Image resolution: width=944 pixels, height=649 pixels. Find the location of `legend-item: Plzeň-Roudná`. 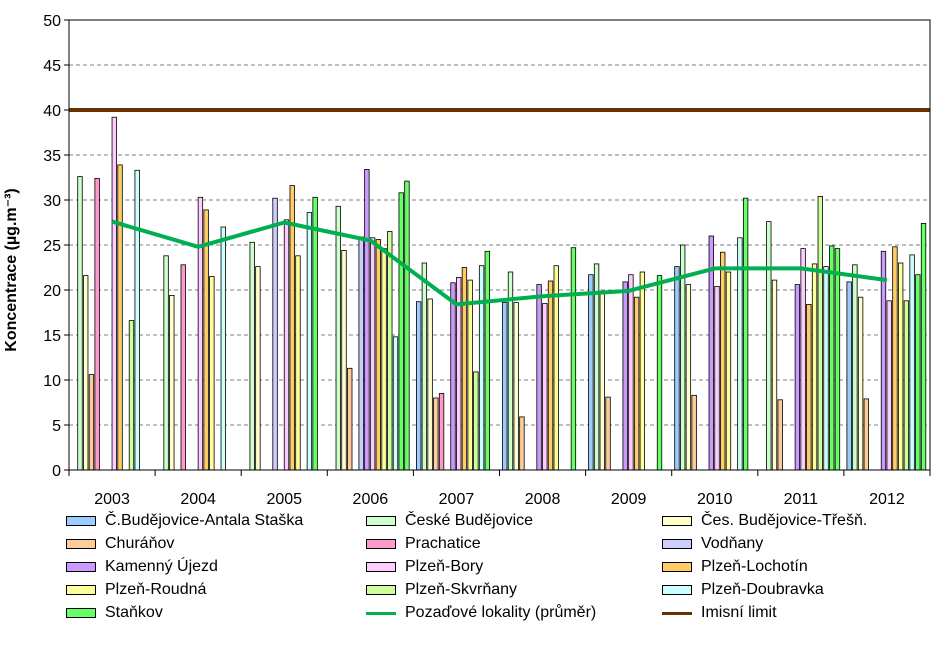

legend-item: Plzeň-Roudná is located at coordinates (136, 590).